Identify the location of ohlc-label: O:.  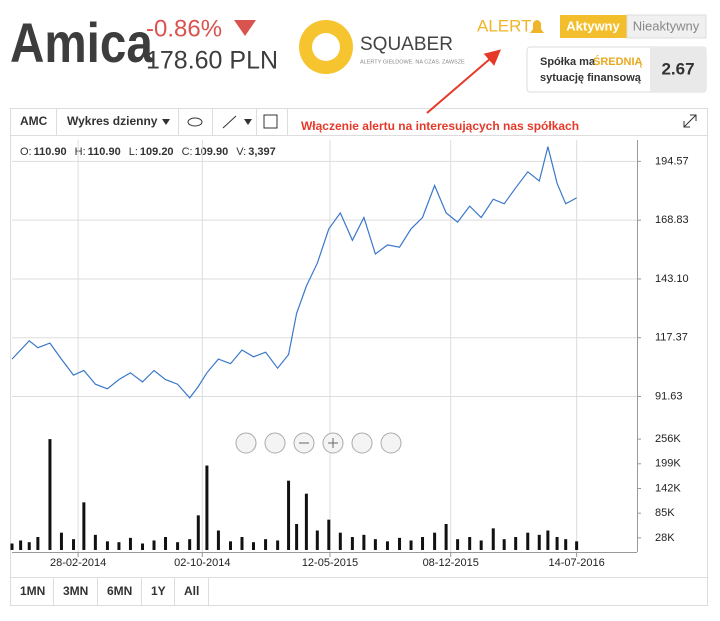
(26, 152).